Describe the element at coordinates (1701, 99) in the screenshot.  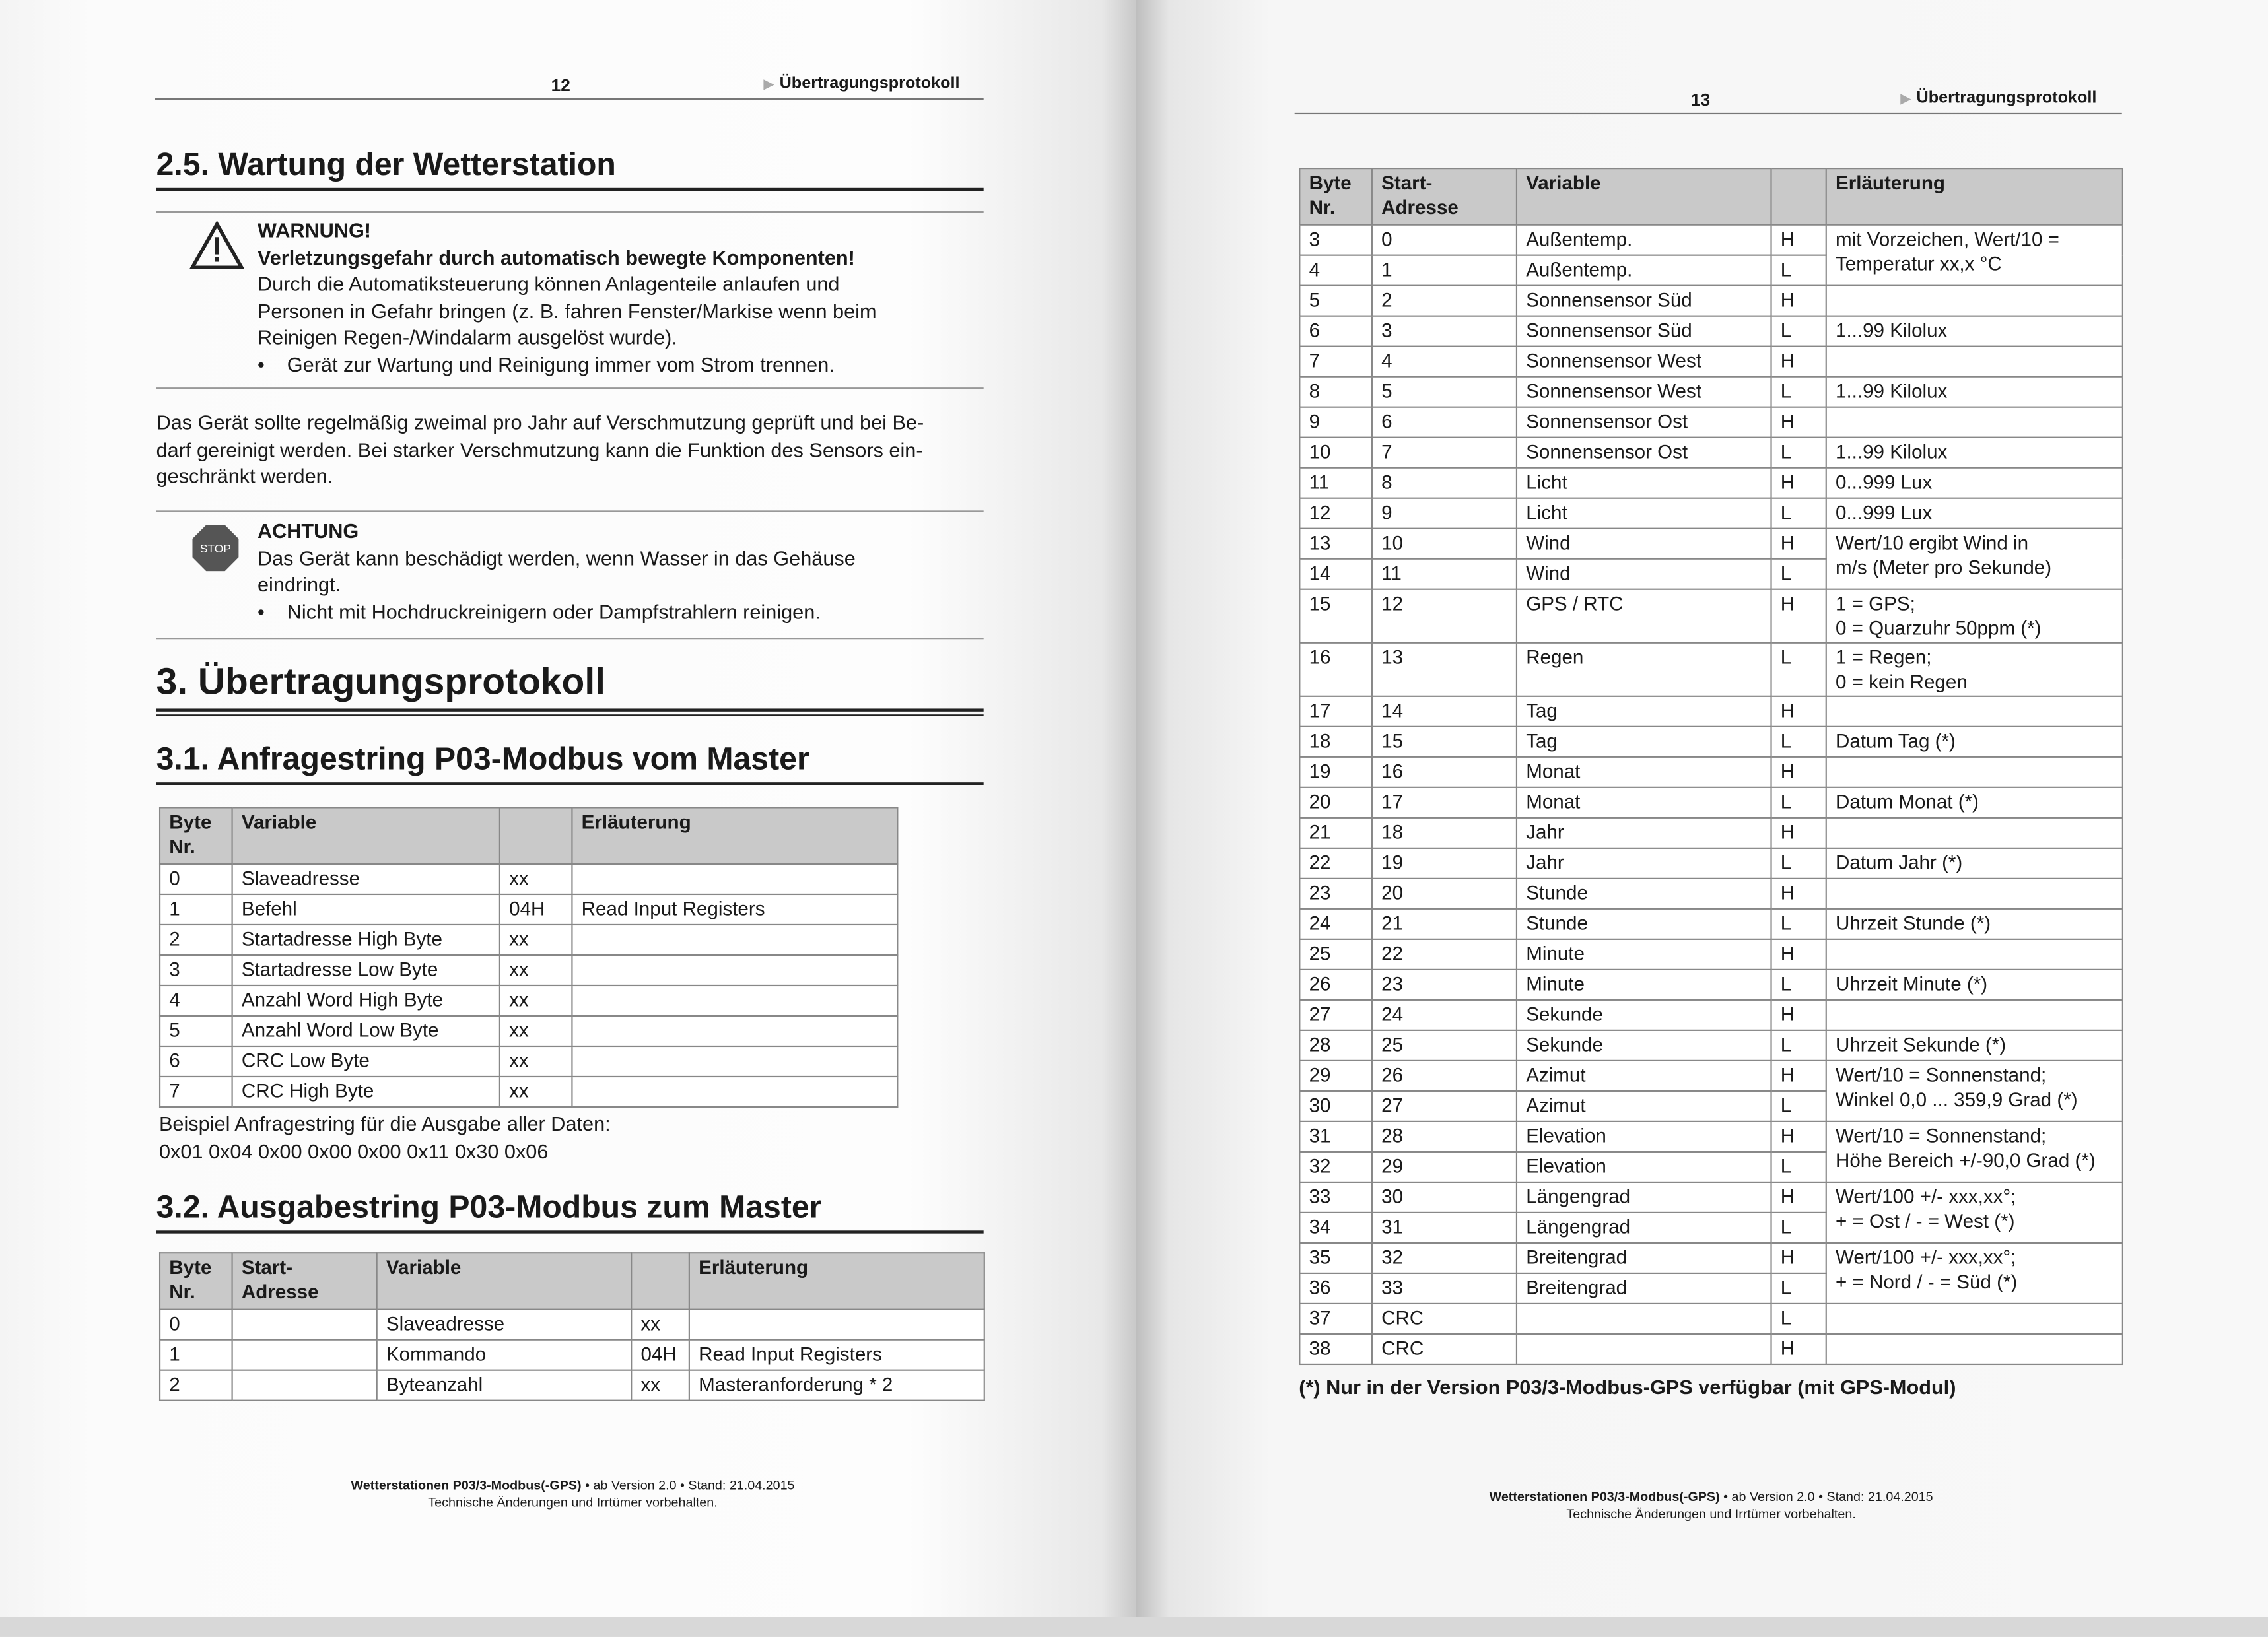
I see `page-number: 13` at that location.